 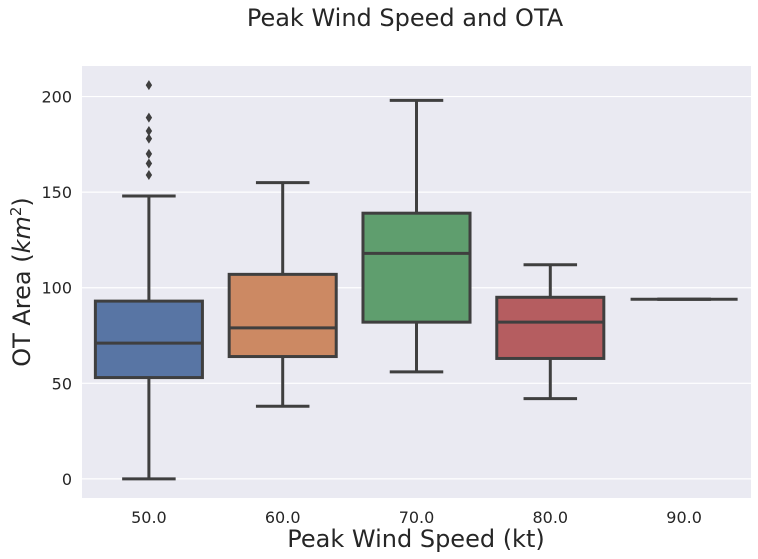 What do you see at coordinates (405, 18) in the screenshot?
I see `chart-title: Peak Wind Speed and OTA` at bounding box center [405, 18].